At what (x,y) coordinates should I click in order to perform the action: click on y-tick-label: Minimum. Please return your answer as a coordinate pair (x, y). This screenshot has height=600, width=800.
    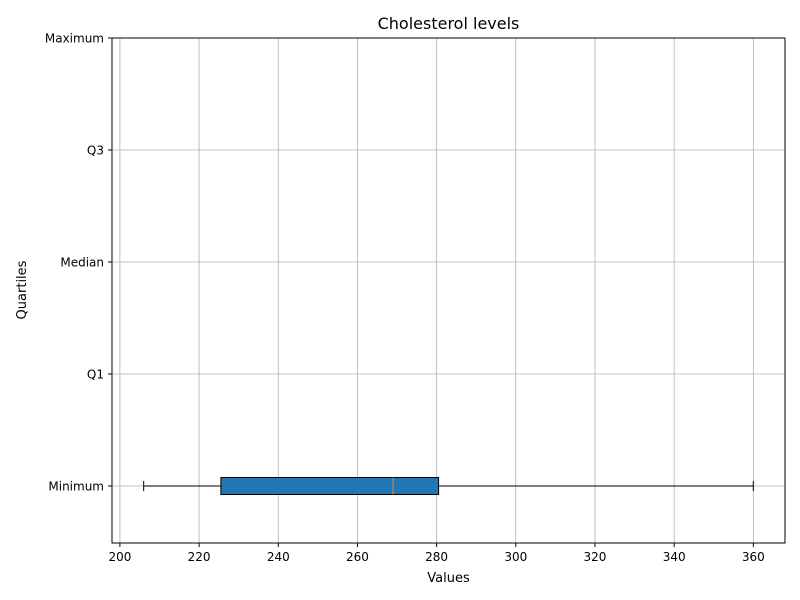
    Looking at the image, I should click on (76, 487).